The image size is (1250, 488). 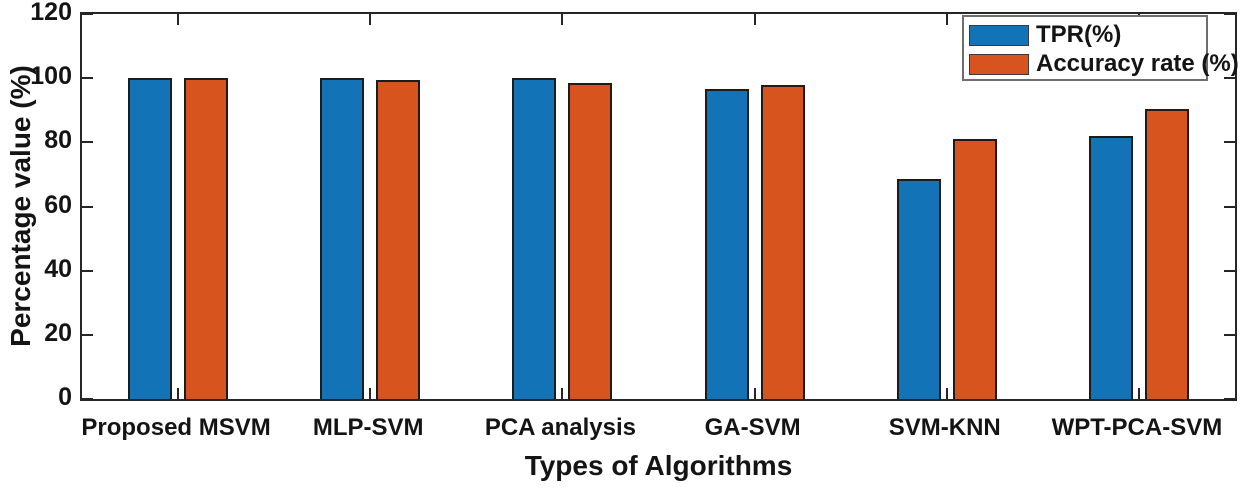 I want to click on category-label: GA-SVM, so click(x=752, y=427).